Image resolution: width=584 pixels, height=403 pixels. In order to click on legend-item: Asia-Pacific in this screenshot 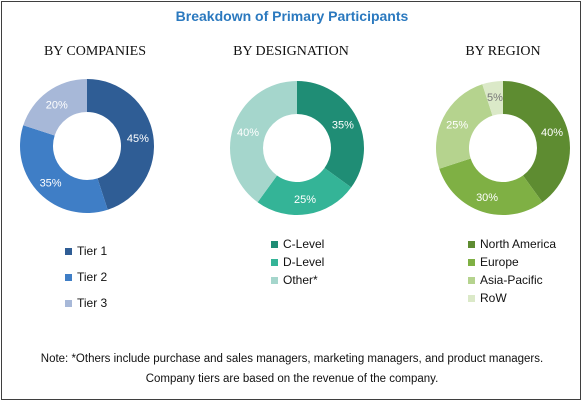, I will do `click(512, 280)`.